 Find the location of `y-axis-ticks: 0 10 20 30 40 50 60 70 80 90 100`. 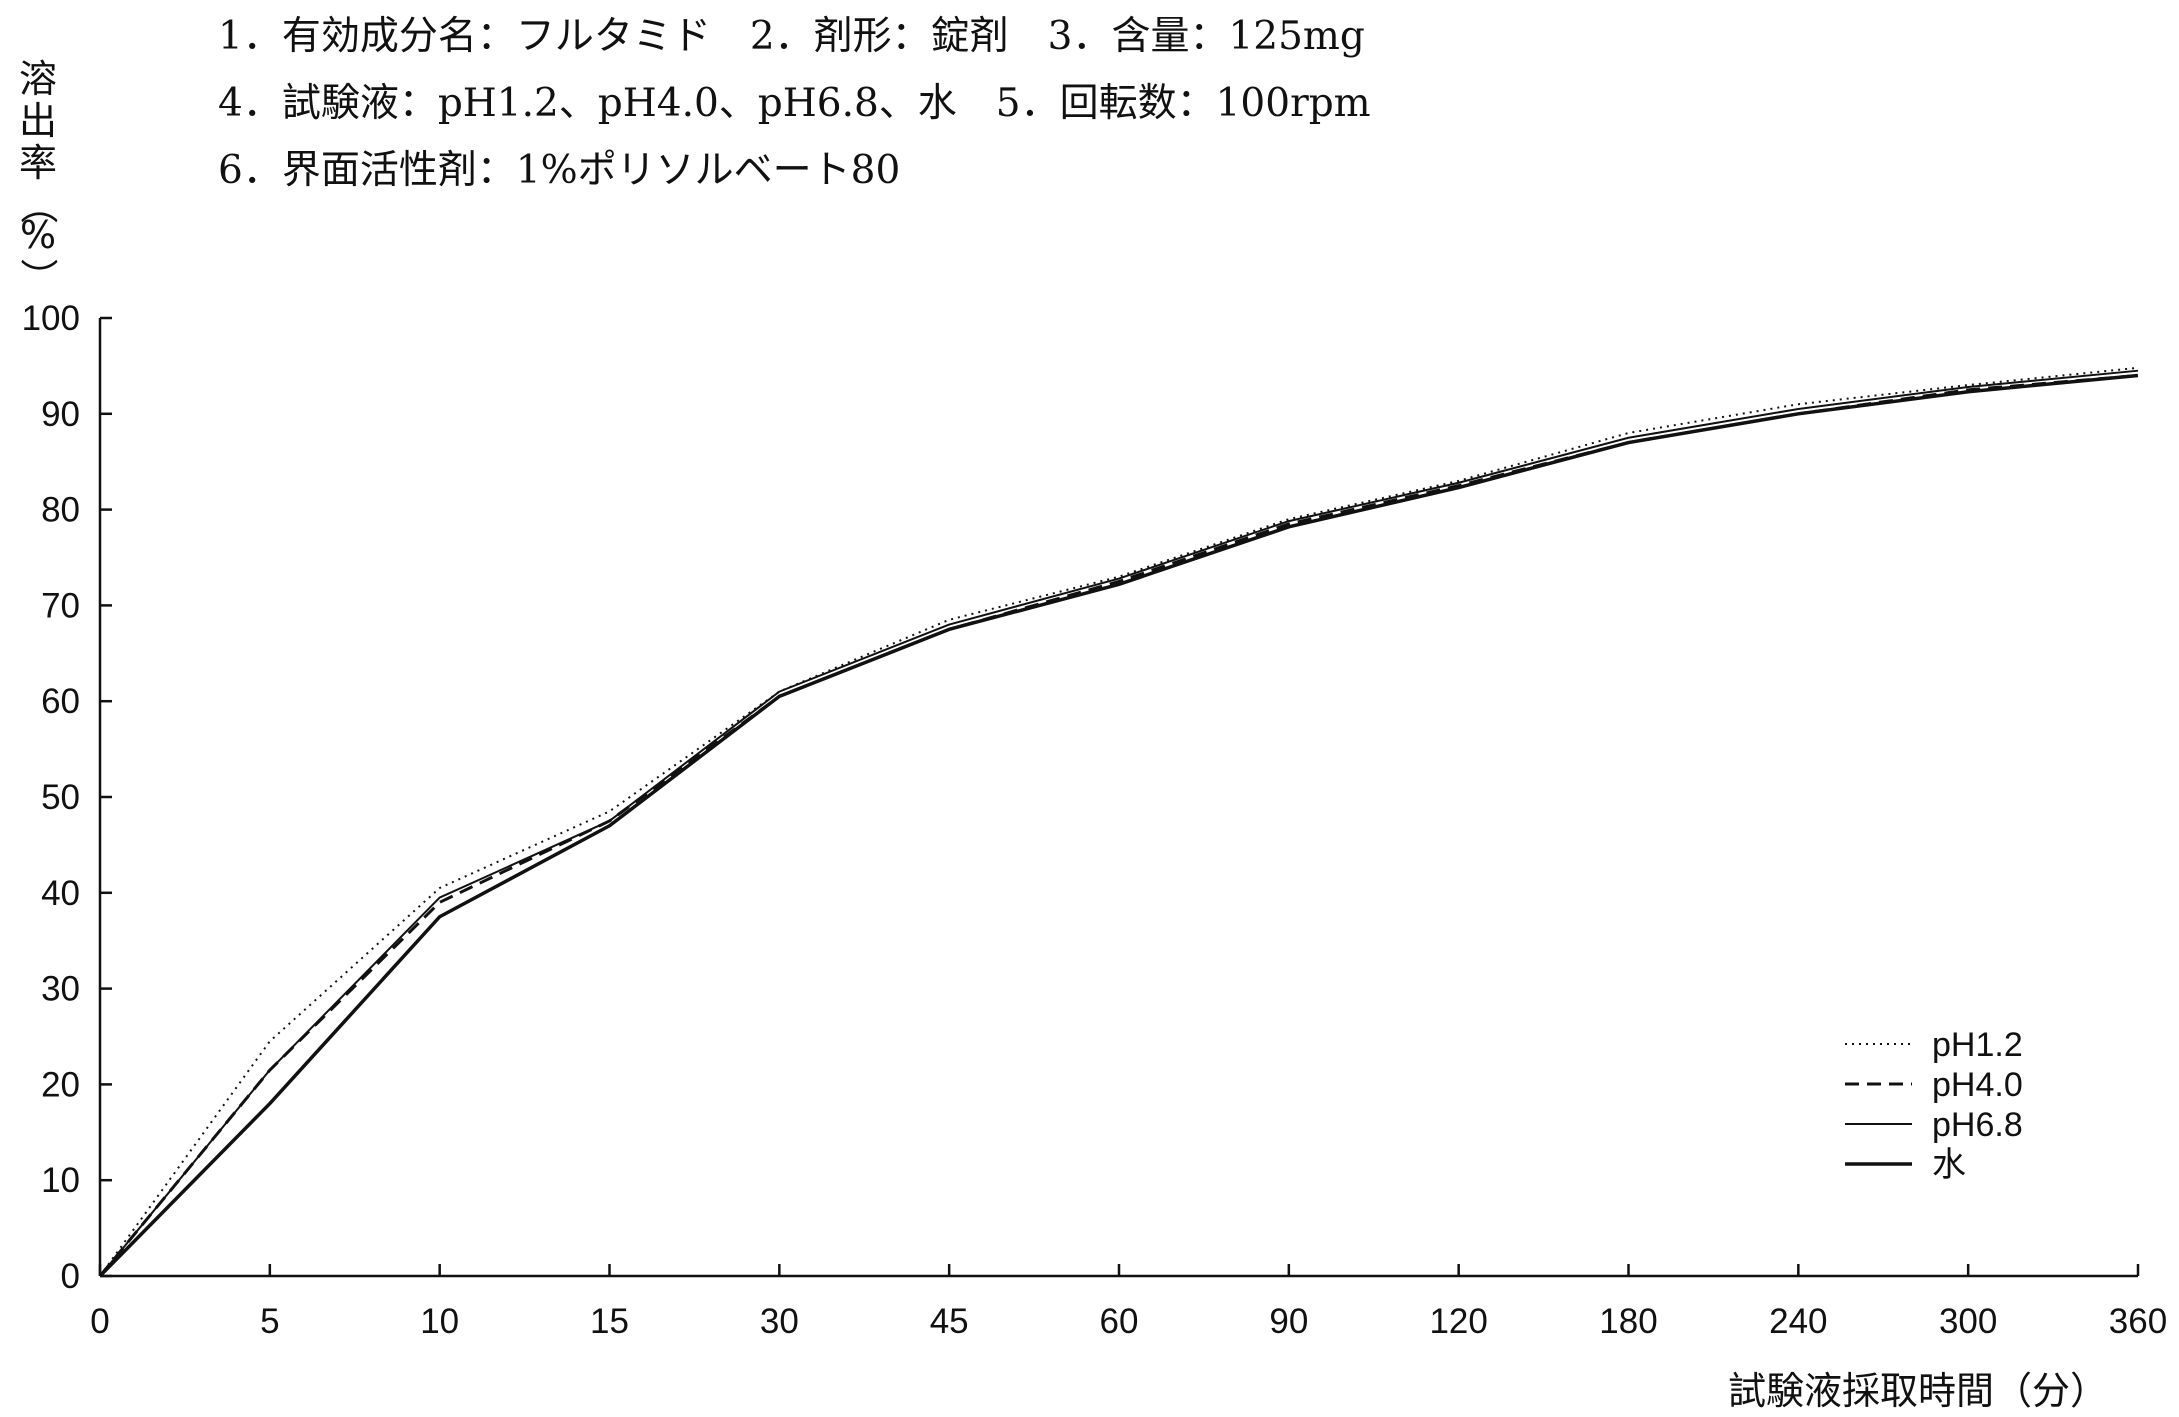

y-axis-ticks: 0 10 20 30 40 50 60 70 80 90 100 is located at coordinates (67, 797).